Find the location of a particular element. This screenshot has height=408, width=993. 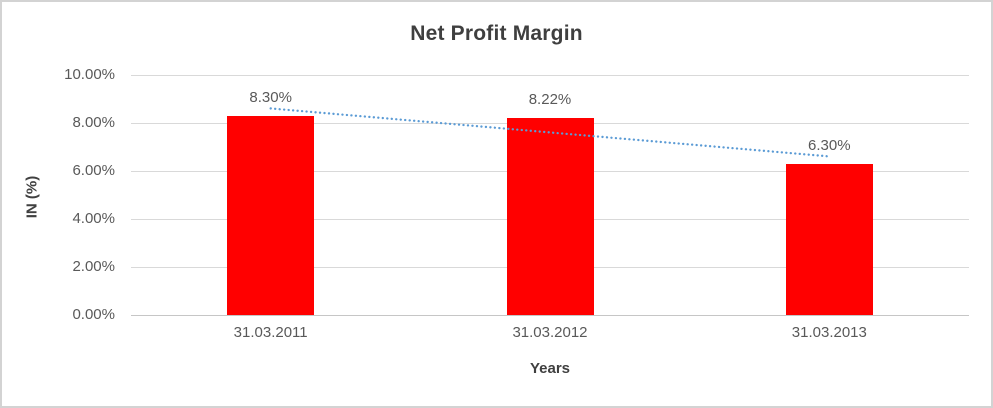

x-tick-label: 31.03.2012 is located at coordinates (550, 332).